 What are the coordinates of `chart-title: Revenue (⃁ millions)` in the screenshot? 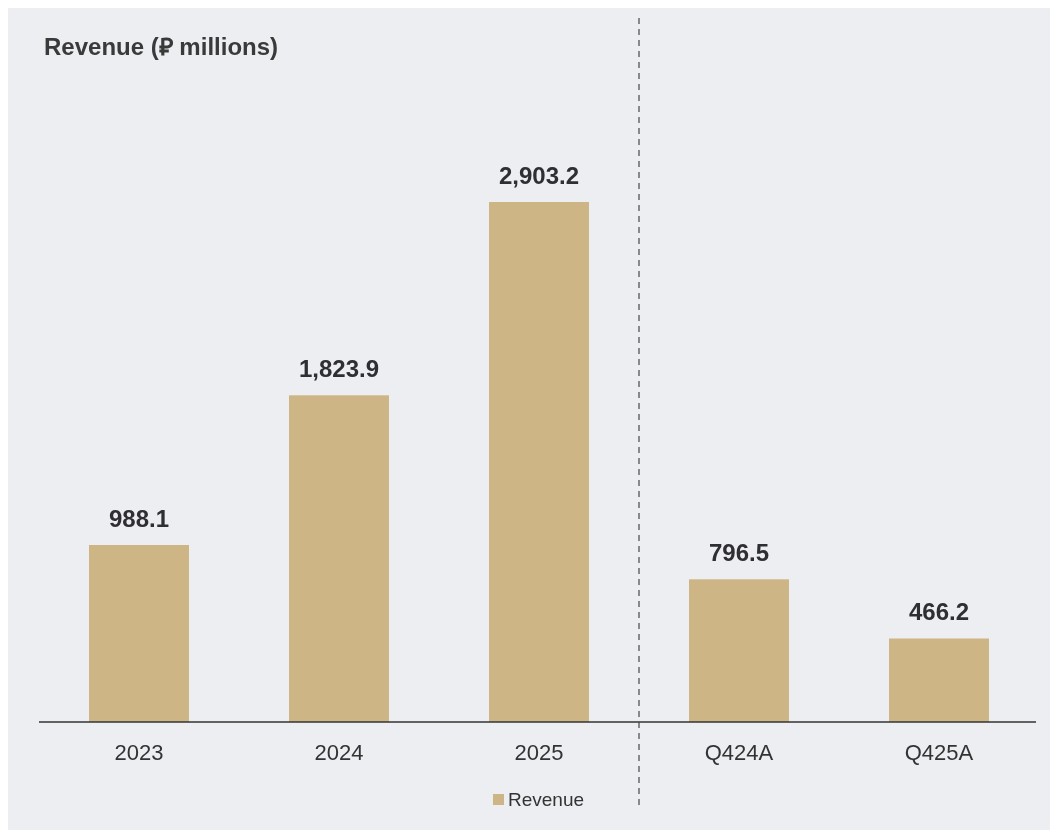 It's located at (161, 46).